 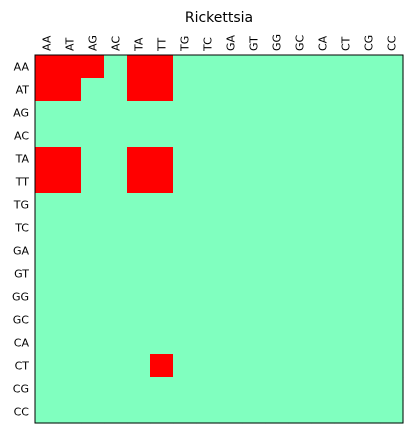 What do you see at coordinates (208, 113) in the screenshot?
I see `heatmap-cell-ag-tc` at bounding box center [208, 113].